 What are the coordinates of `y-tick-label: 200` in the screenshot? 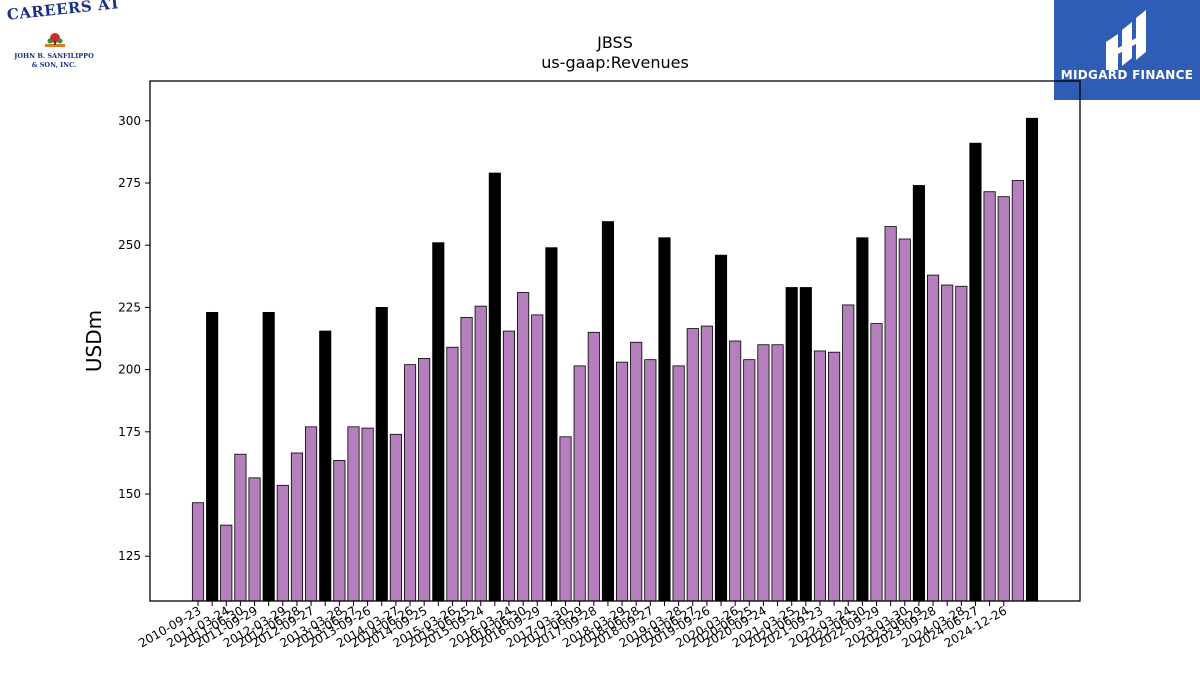 It's located at (129, 370).